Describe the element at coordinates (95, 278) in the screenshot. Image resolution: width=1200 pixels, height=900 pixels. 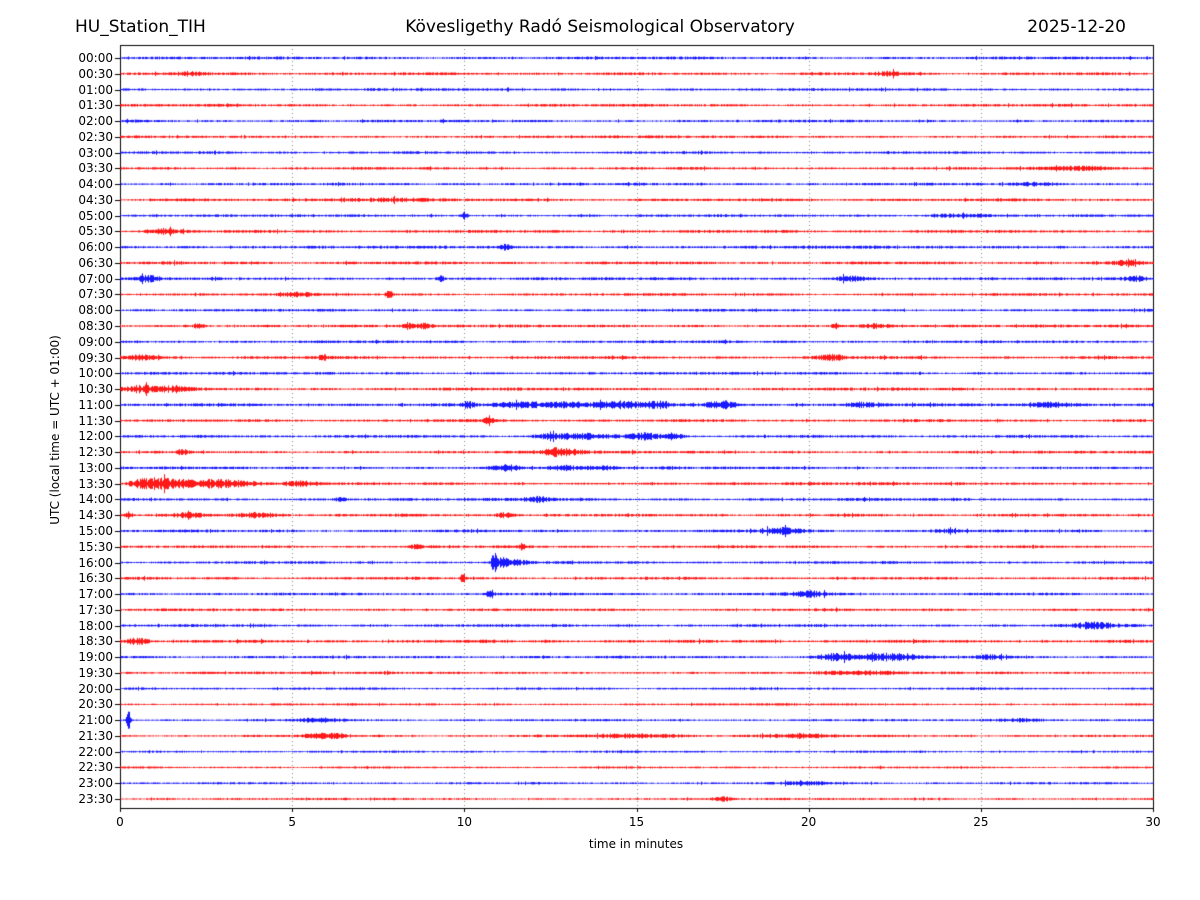
I see `row-time-label: 07:00` at that location.